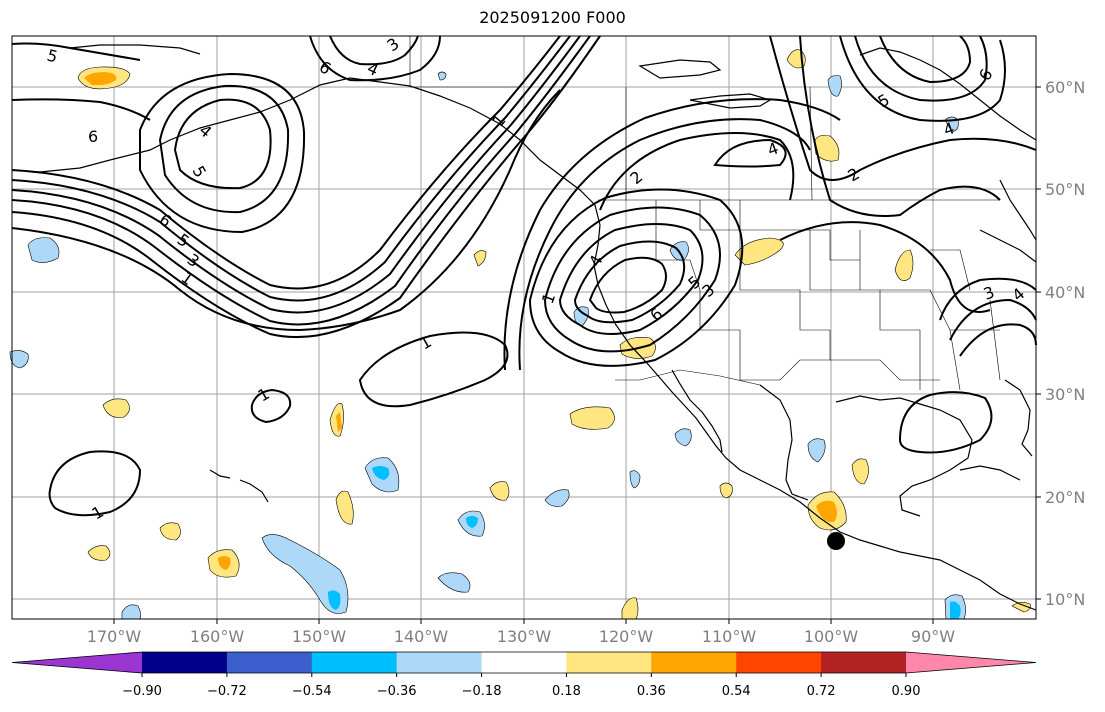 The image size is (1105, 712). Describe the element at coordinates (836, 541) in the screenshot. I see `point-marker` at that location.